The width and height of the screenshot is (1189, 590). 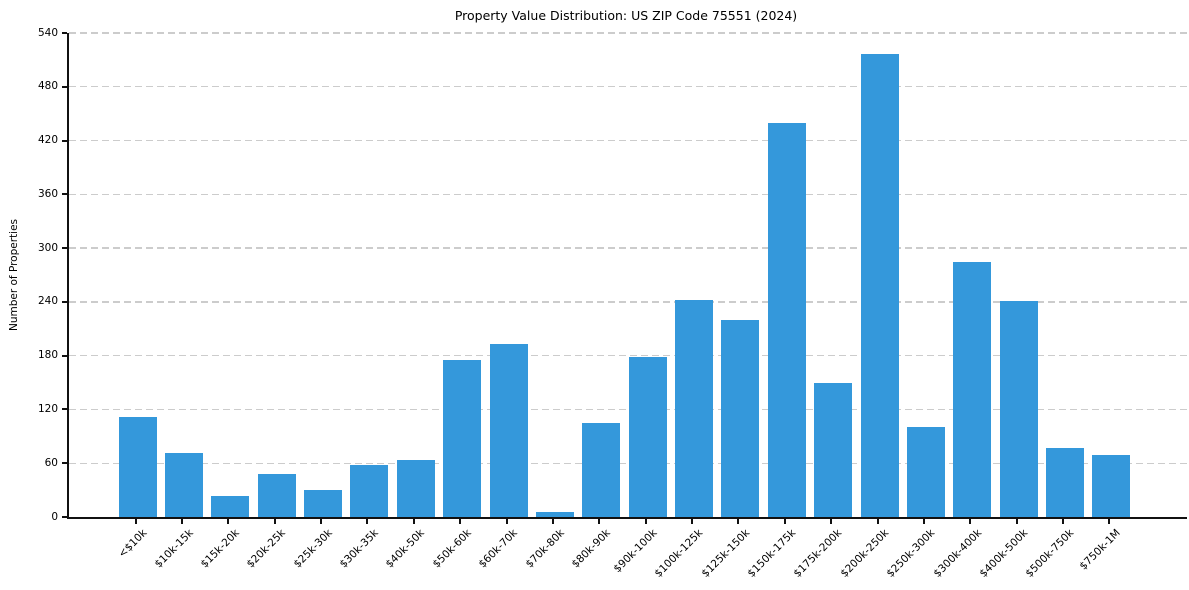 What do you see at coordinates (554, 514) in the screenshot?
I see `bar-$70k-80k` at bounding box center [554, 514].